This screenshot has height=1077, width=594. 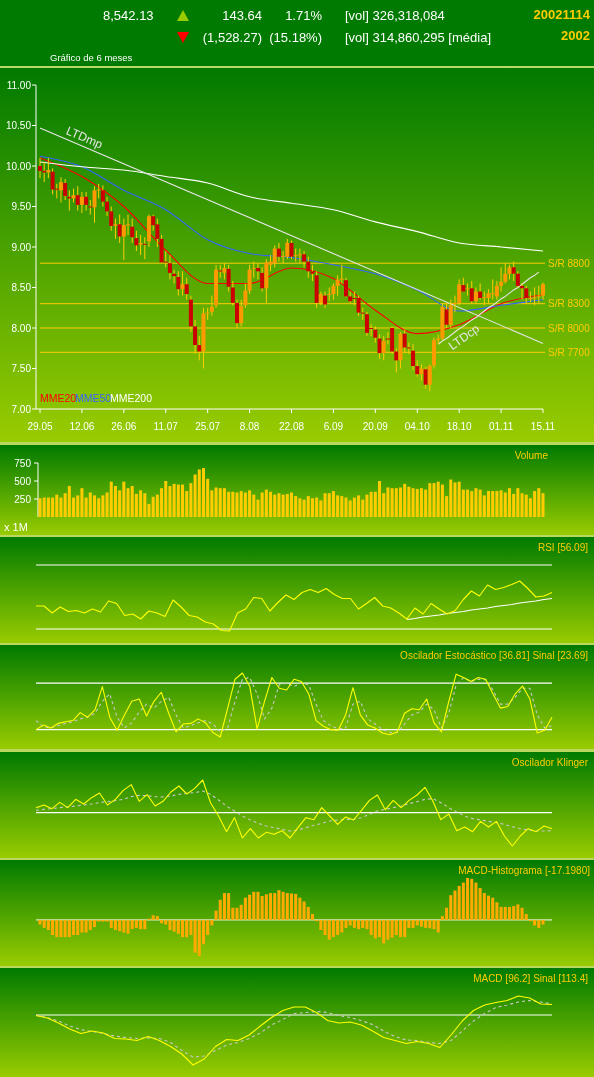 I want to click on ref-line-label: S/R 7700, so click(x=569, y=352).